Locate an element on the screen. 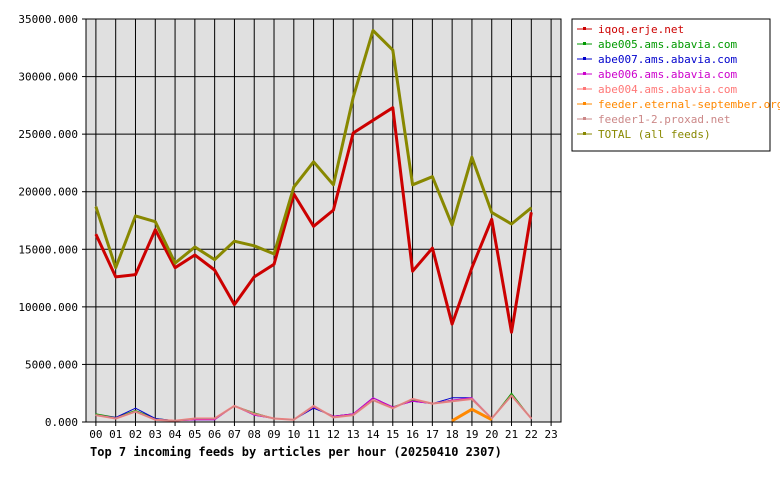 Image resolution: width=780 pixels, height=480 pixels. x-tick-label: 20 is located at coordinates (491, 434).